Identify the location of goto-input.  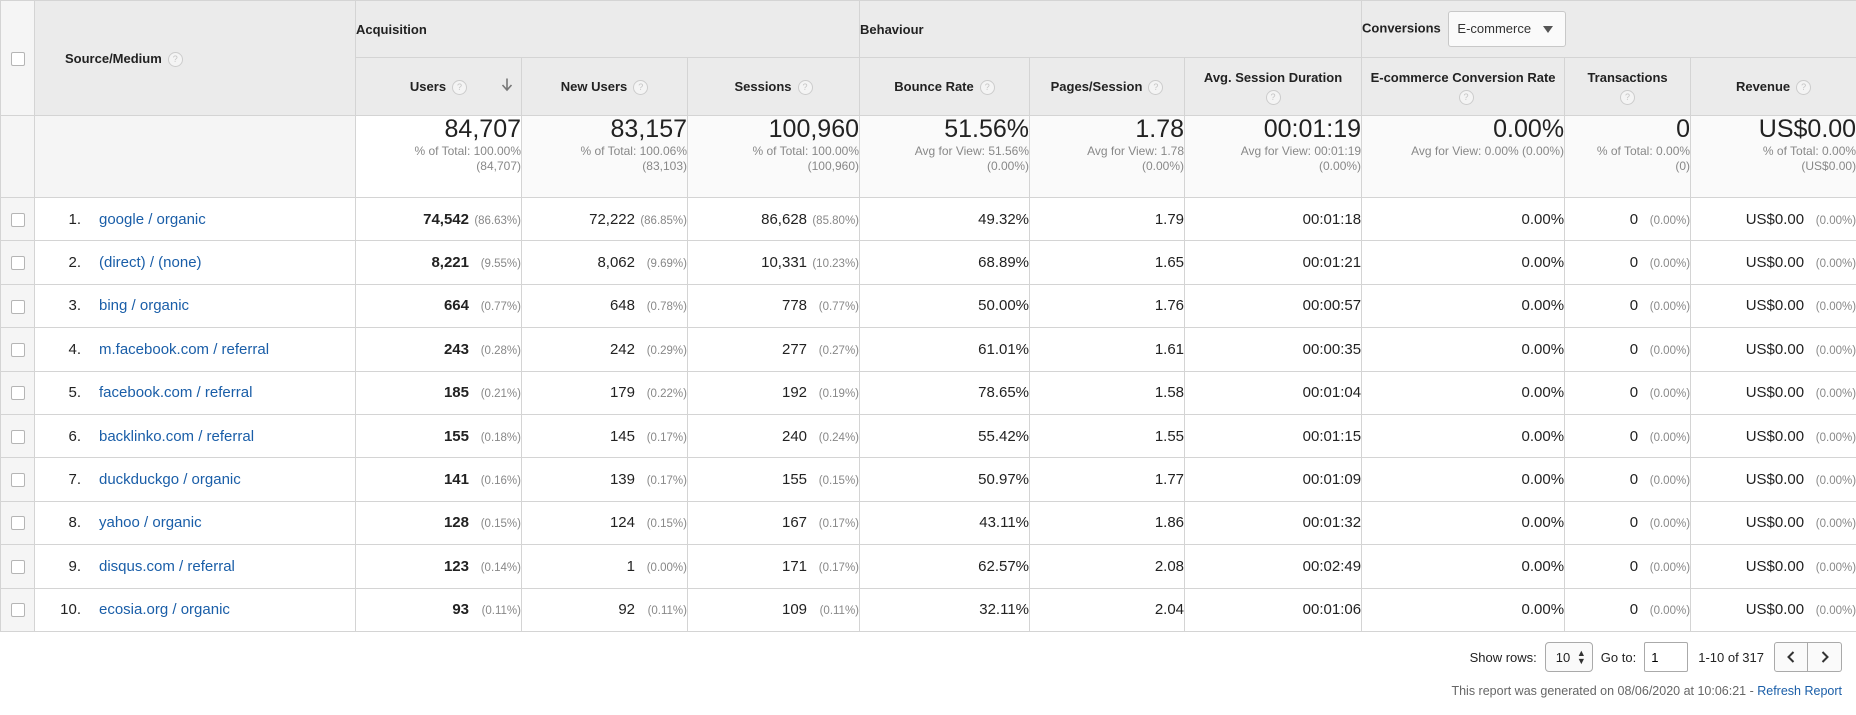
(1666, 657).